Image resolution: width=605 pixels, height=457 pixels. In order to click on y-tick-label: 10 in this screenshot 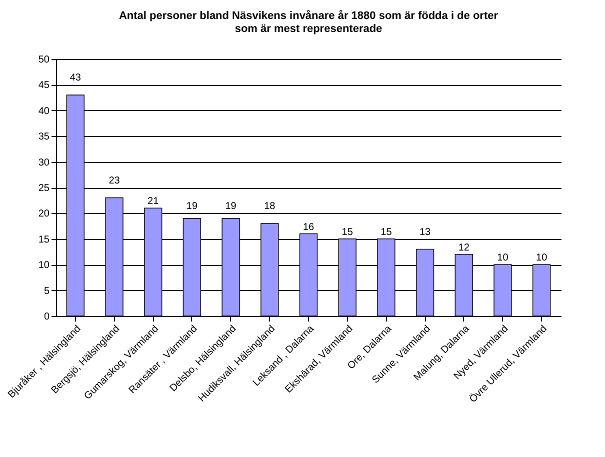, I will do `click(44, 266)`.